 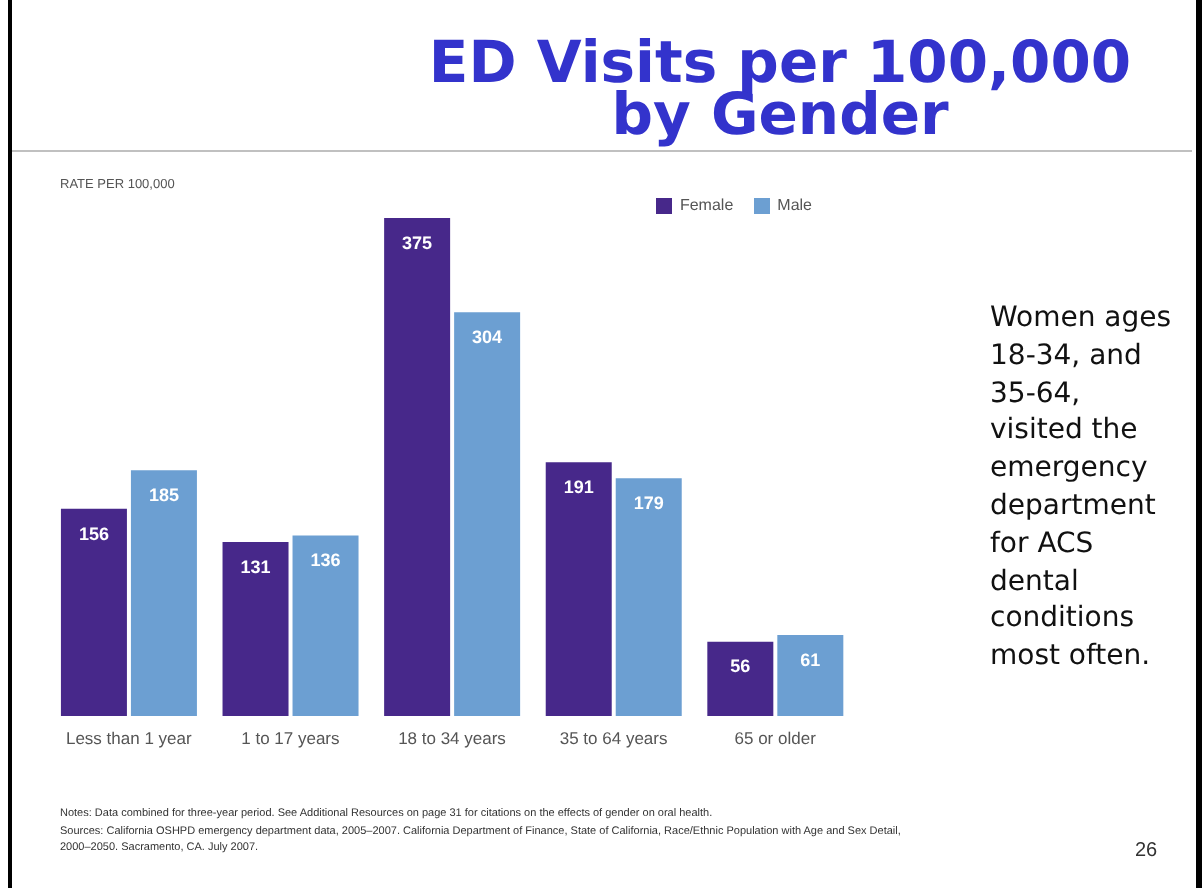 What do you see at coordinates (740, 666) in the screenshot?
I see `data-label: 56` at bounding box center [740, 666].